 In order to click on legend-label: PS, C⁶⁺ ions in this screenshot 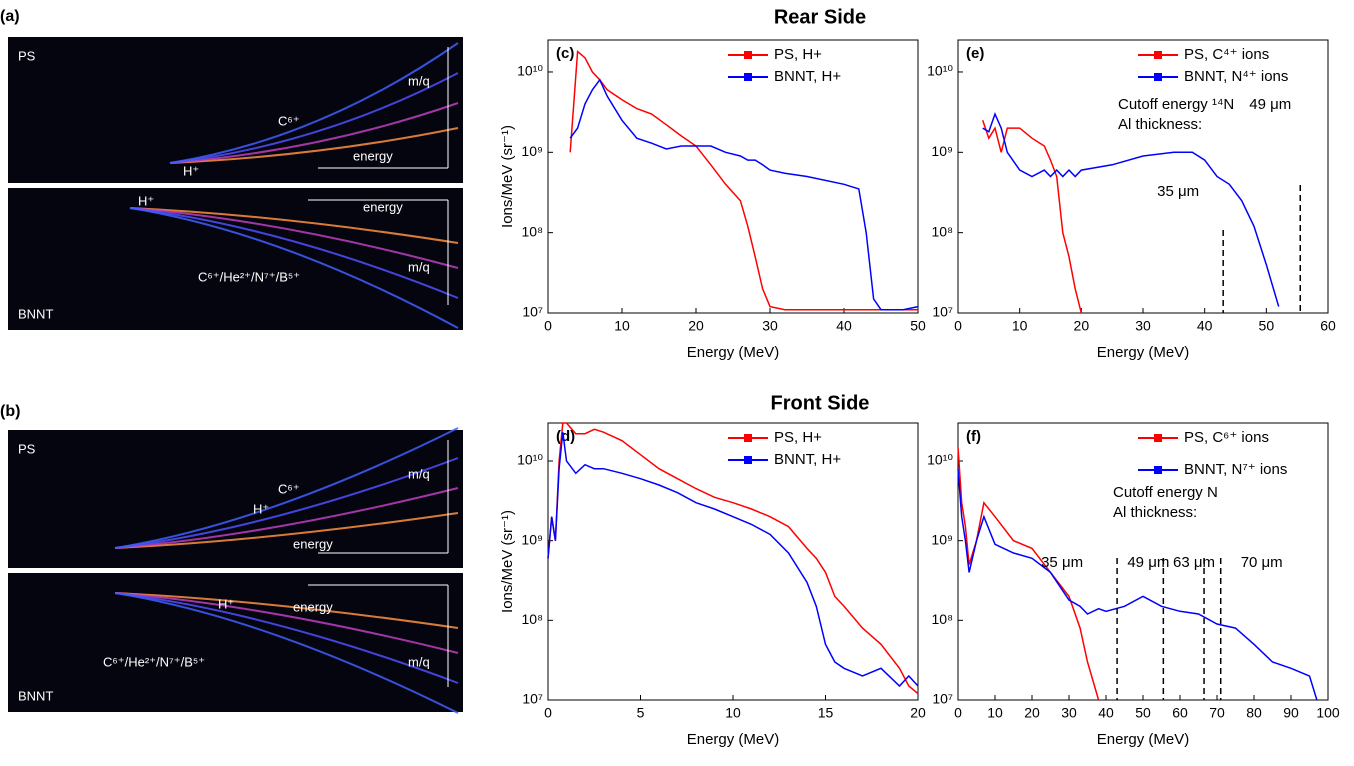, I will do `click(1226, 437)`.